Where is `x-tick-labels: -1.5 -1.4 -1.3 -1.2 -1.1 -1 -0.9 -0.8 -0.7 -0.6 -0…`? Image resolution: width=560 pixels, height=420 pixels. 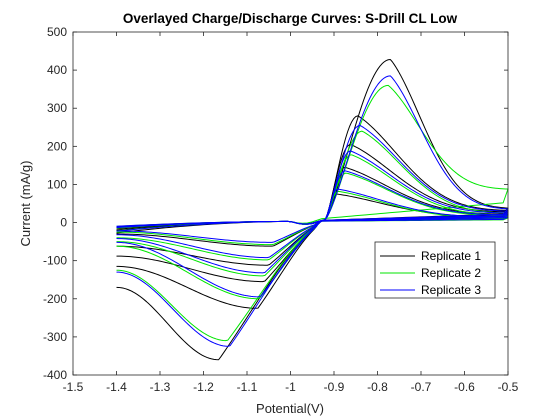
x-tick-labels: -1.5 -1.4 -1.3 -1.2 -1.1 -1 -0.9 -0.8 -0.7 -0.6 -0… is located at coordinates (291, 387).